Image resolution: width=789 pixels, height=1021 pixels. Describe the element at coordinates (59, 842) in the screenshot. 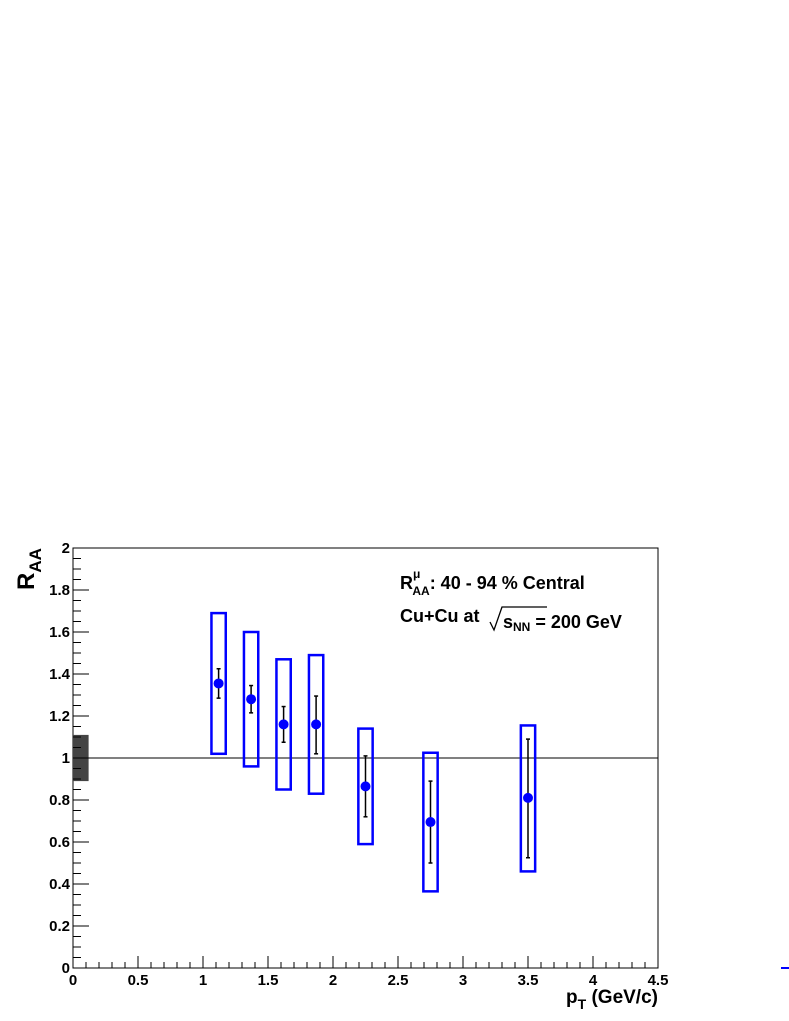

I see `y-tick-label: 0.6` at that location.